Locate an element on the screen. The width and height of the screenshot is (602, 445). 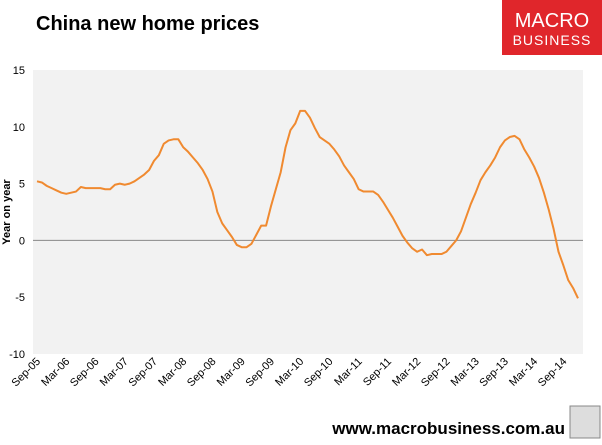
x-tick-label: Sep-12 is located at coordinates (436, 373).